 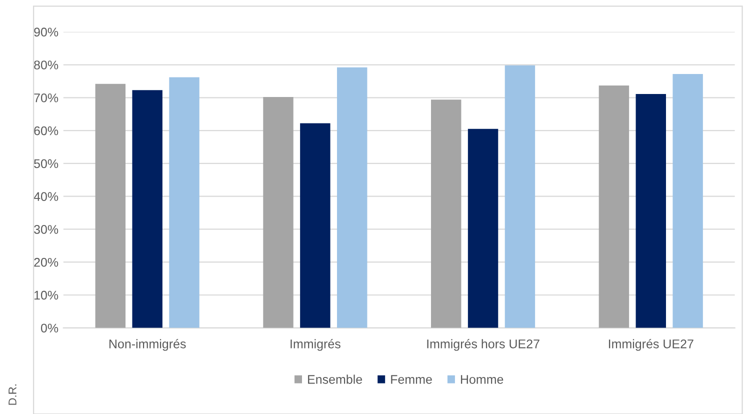 I want to click on y-tick-label: 50%, so click(x=46, y=163).